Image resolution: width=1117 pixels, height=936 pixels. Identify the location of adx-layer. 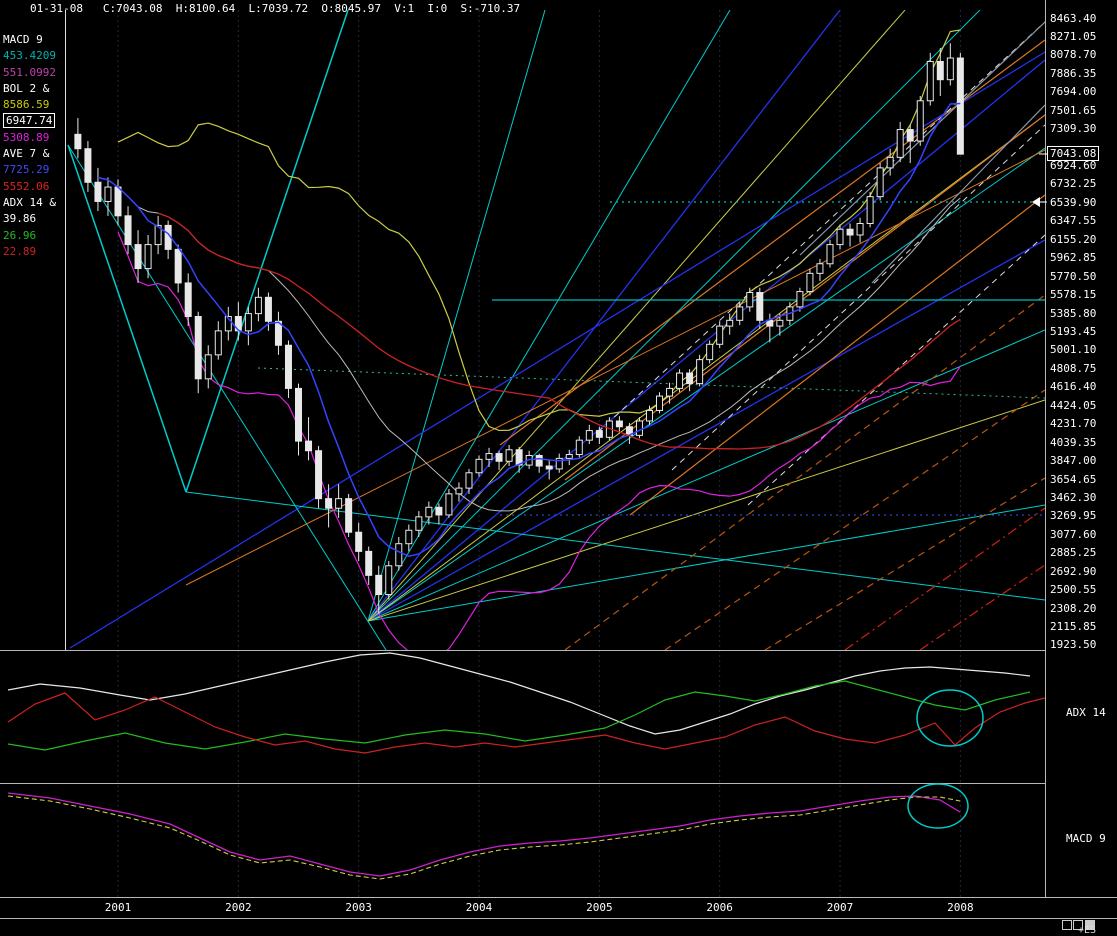
(526, 703).